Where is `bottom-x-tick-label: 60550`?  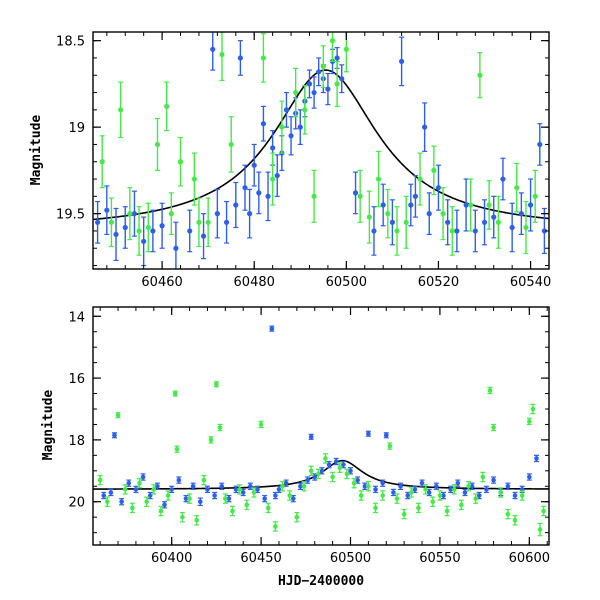
bottom-x-tick-label: 60550 is located at coordinates (439, 558).